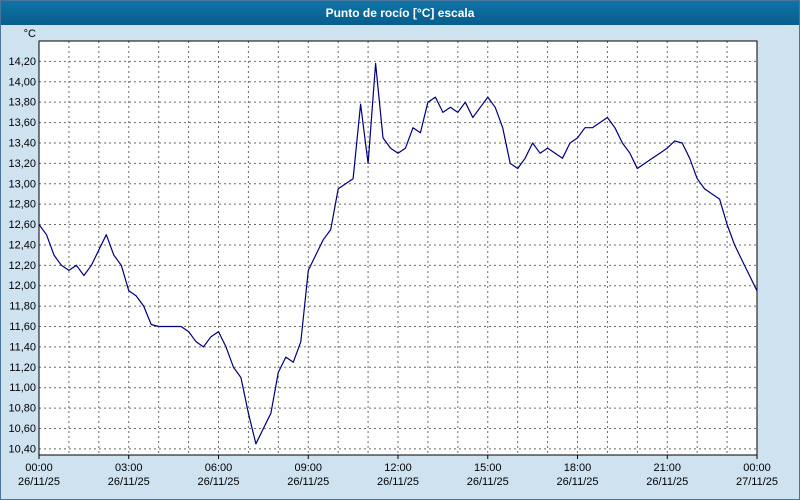 This screenshot has width=800, height=500. What do you see at coordinates (22, 82) in the screenshot?
I see `y-axis-label: 14,00` at bounding box center [22, 82].